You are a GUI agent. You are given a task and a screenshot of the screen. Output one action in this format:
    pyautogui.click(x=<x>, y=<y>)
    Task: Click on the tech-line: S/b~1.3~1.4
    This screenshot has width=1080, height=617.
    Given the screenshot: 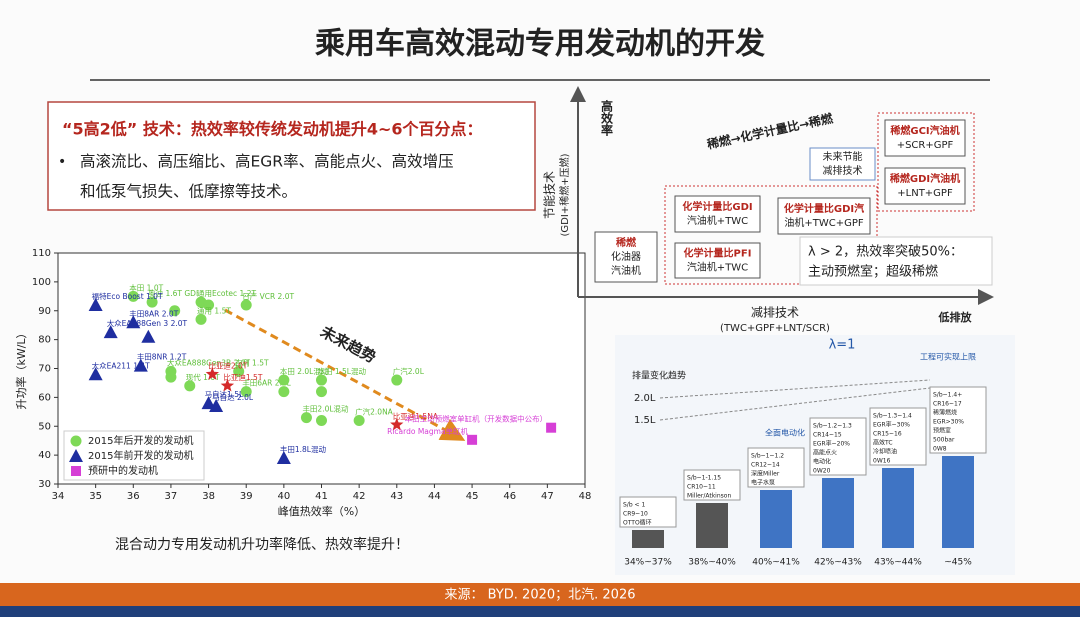 What is the action you would take?
    pyautogui.click(x=892, y=416)
    